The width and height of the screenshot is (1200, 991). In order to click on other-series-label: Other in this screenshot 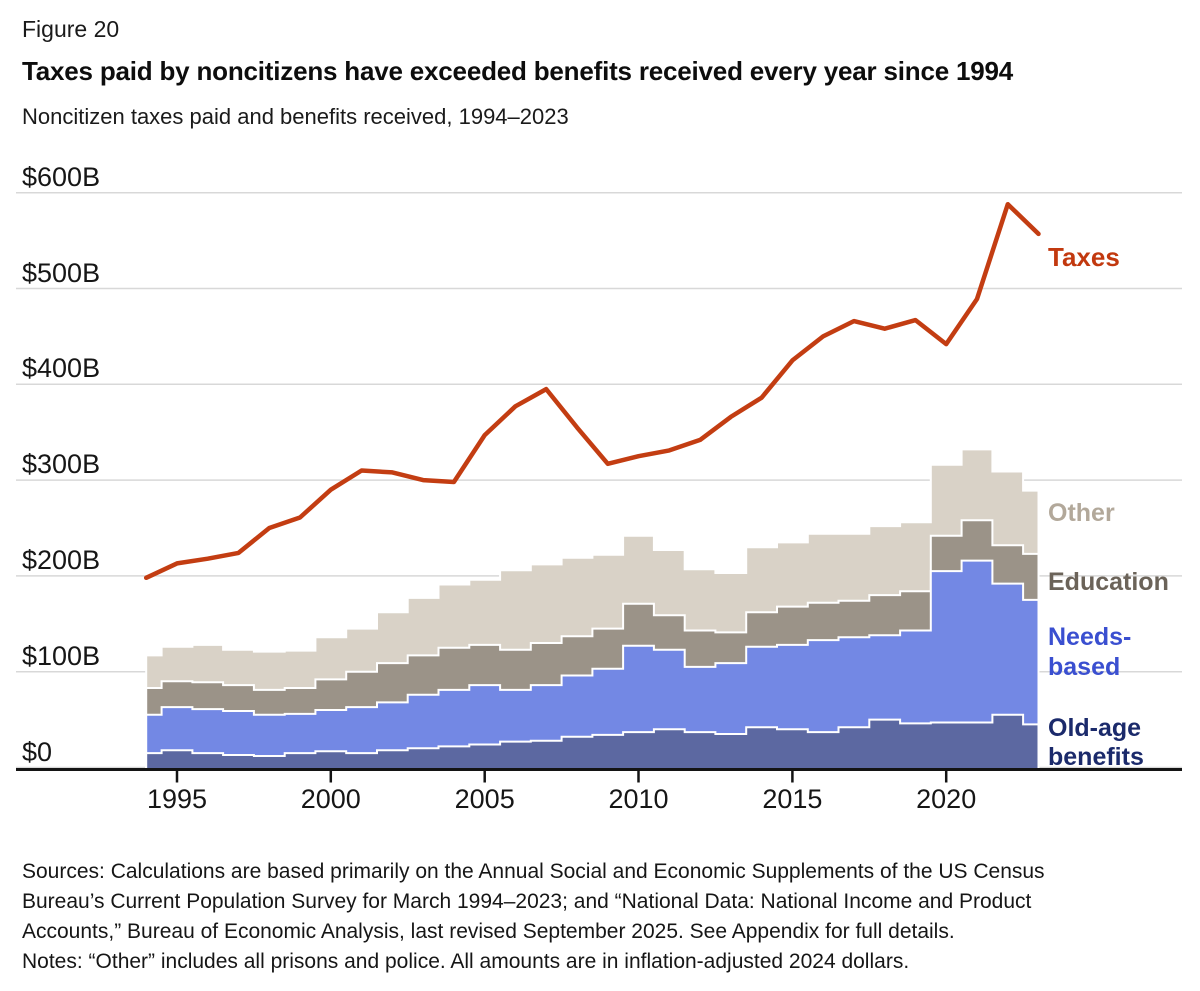, I will do `click(1081, 513)`.